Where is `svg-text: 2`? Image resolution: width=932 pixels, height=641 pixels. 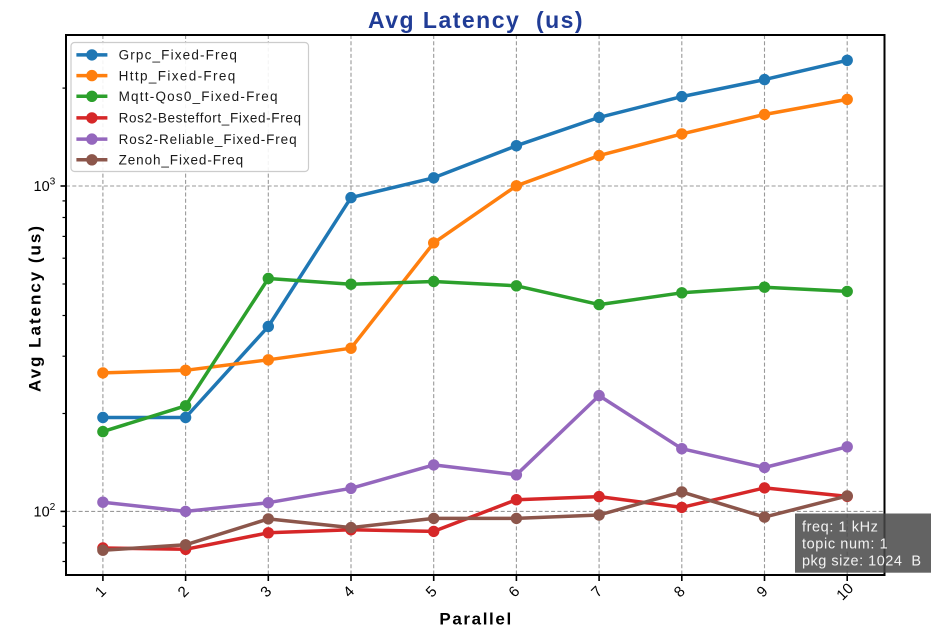
svg-text: 2 is located at coordinates (184, 592).